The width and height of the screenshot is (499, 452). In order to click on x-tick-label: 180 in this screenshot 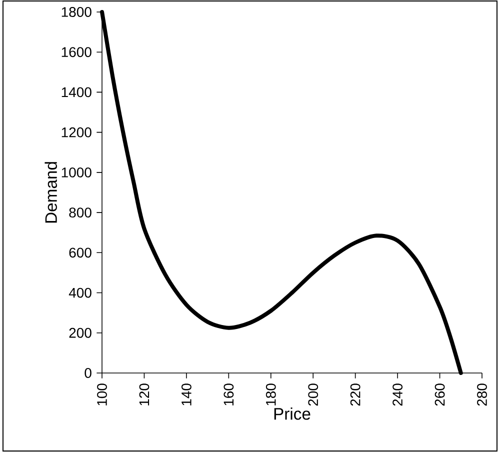, I will do `click(271, 395)`.